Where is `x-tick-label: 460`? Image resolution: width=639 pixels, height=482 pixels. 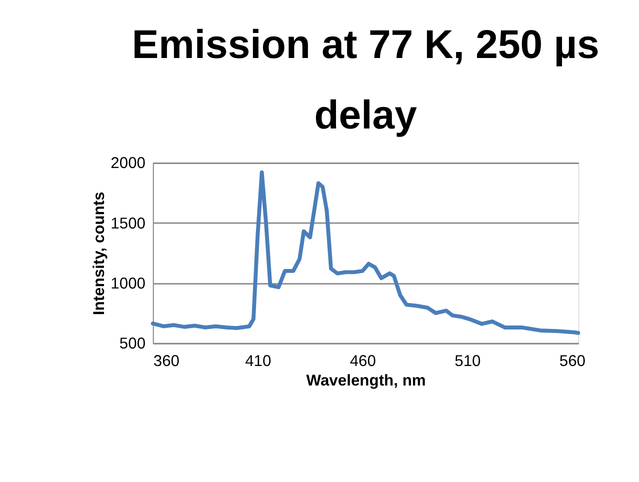 x-tick-label: 460 is located at coordinates (363, 361).